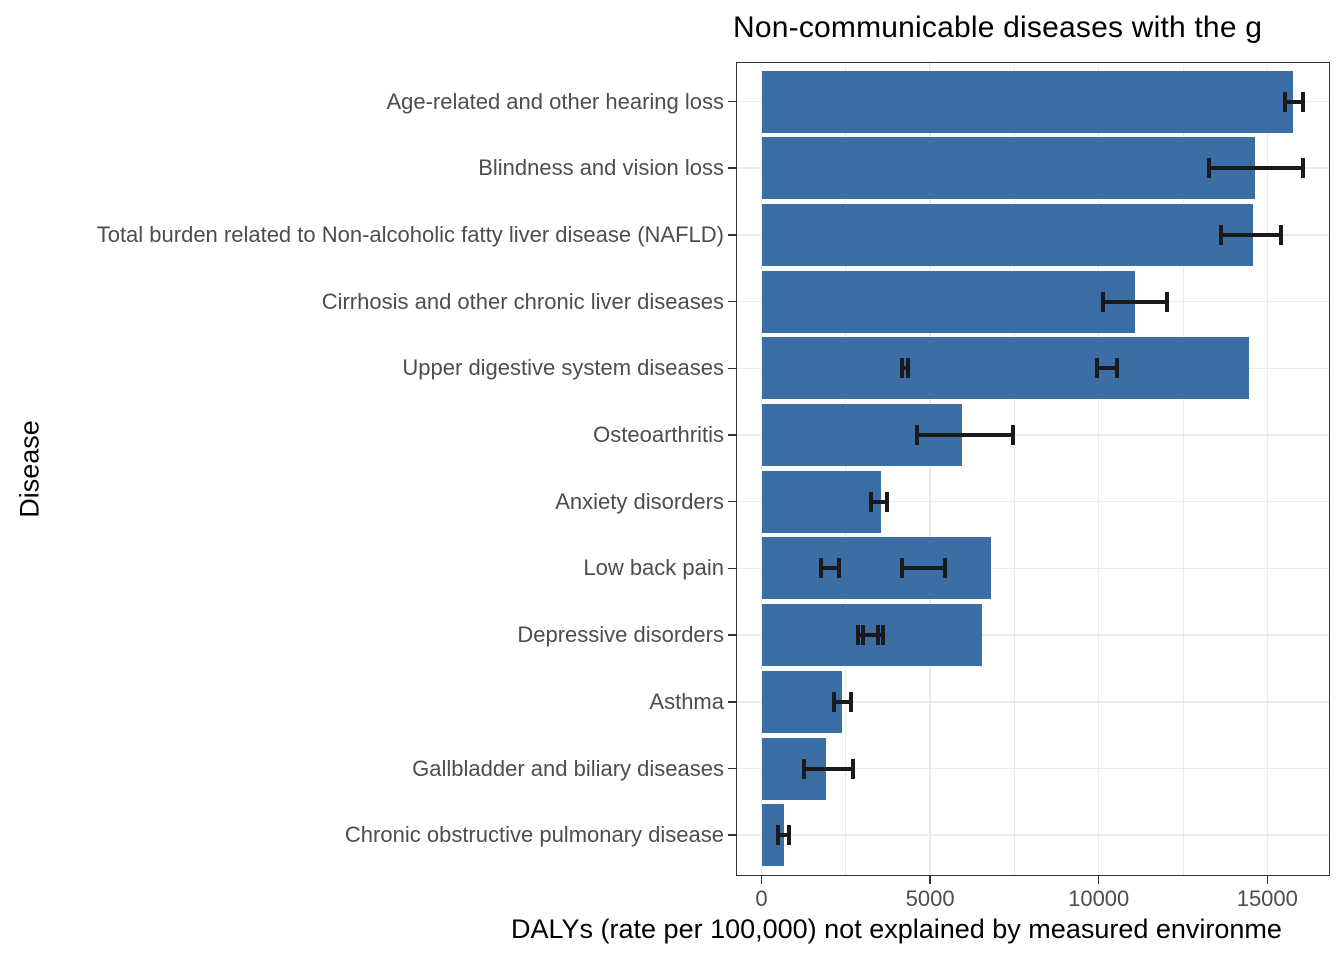  I want to click on y-axis-tick-label: Age-related and other hearing loss, so click(555, 101).